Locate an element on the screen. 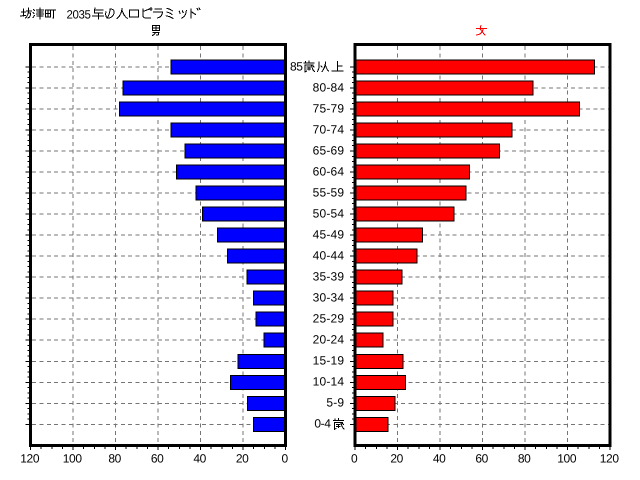  svg-text: 60-64 is located at coordinates (329, 171).